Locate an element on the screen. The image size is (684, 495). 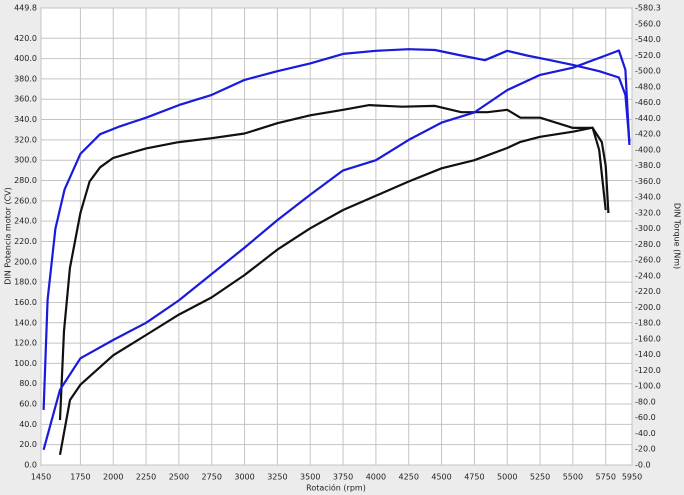
y2-tick-label: -340.0 is located at coordinates (648, 197).